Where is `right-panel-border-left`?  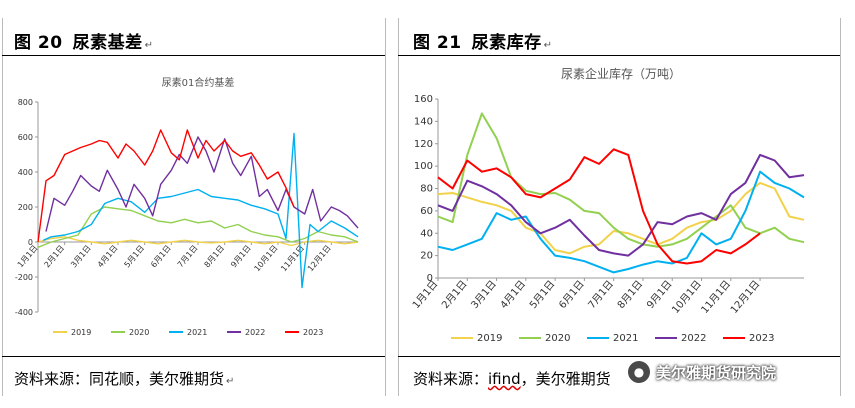 right-panel-border-left is located at coordinates (398, 207).